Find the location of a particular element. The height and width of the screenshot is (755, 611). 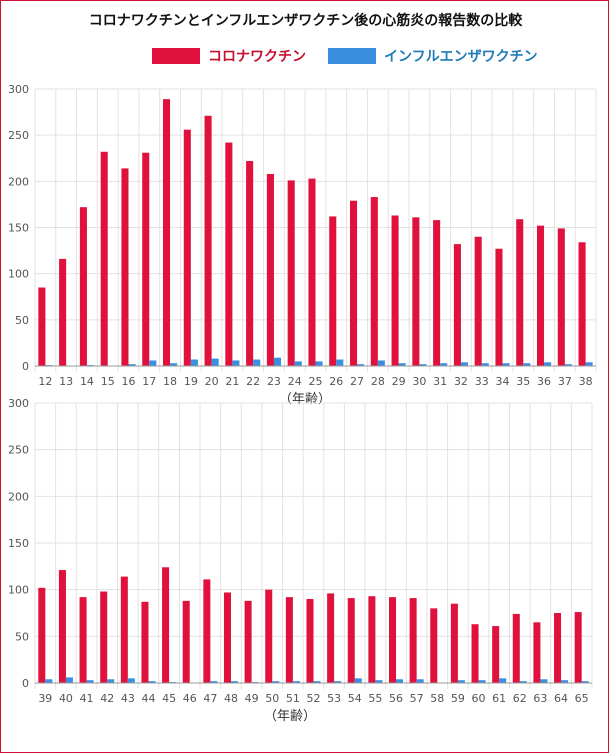

x-tick-label: 35 is located at coordinates (523, 381).